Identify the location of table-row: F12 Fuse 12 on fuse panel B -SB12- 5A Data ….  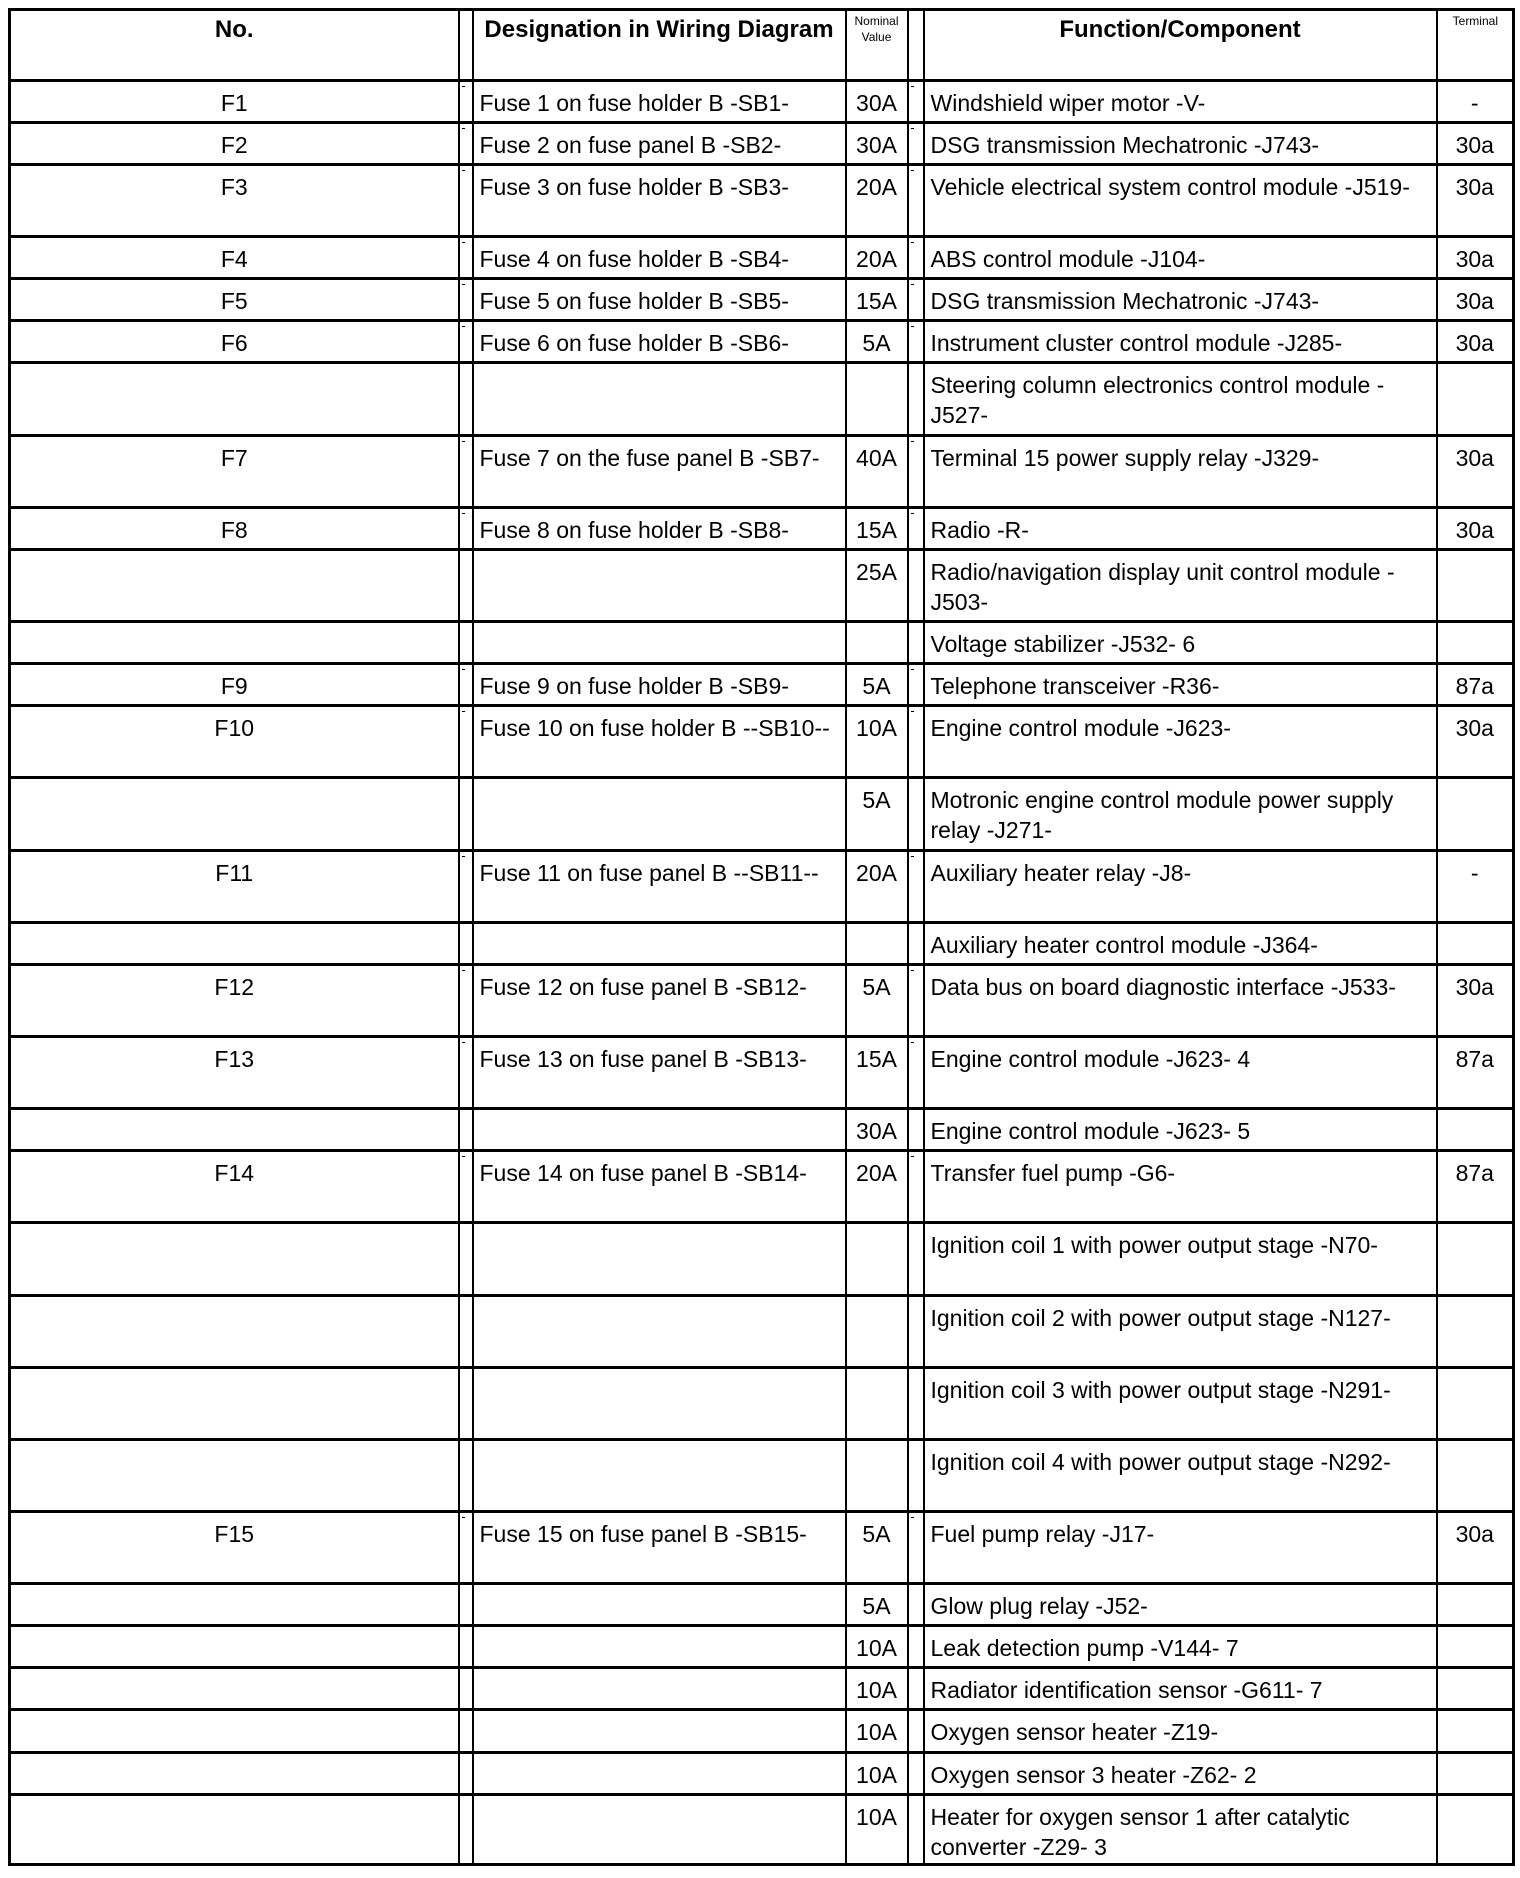
(761, 1000).